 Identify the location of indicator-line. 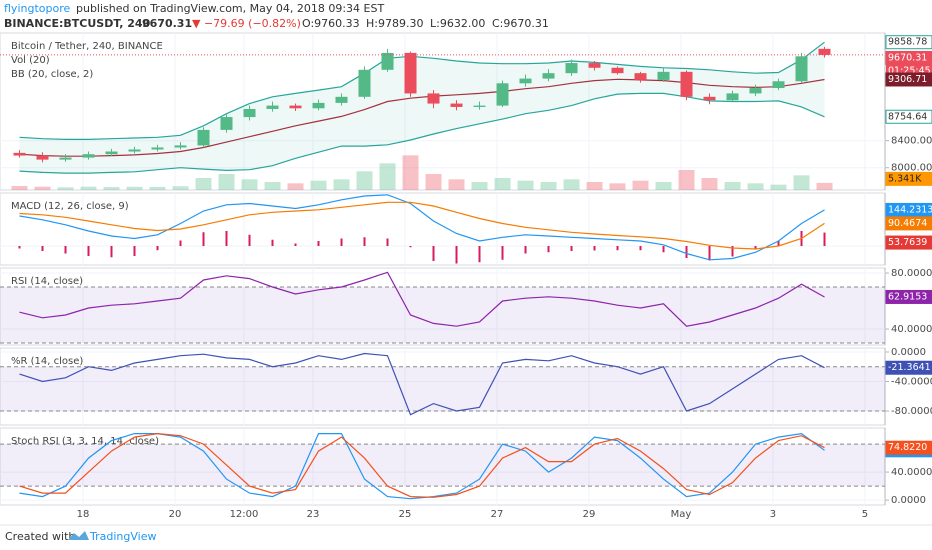
(422, 384).